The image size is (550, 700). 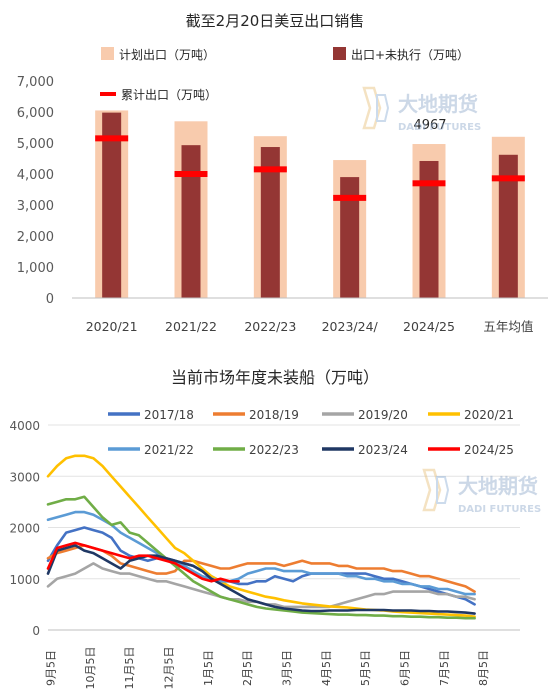 What do you see at coordinates (275, 377) in the screenshot?
I see `line-chart-title: 当前市场年度未装船（万吨）` at bounding box center [275, 377].